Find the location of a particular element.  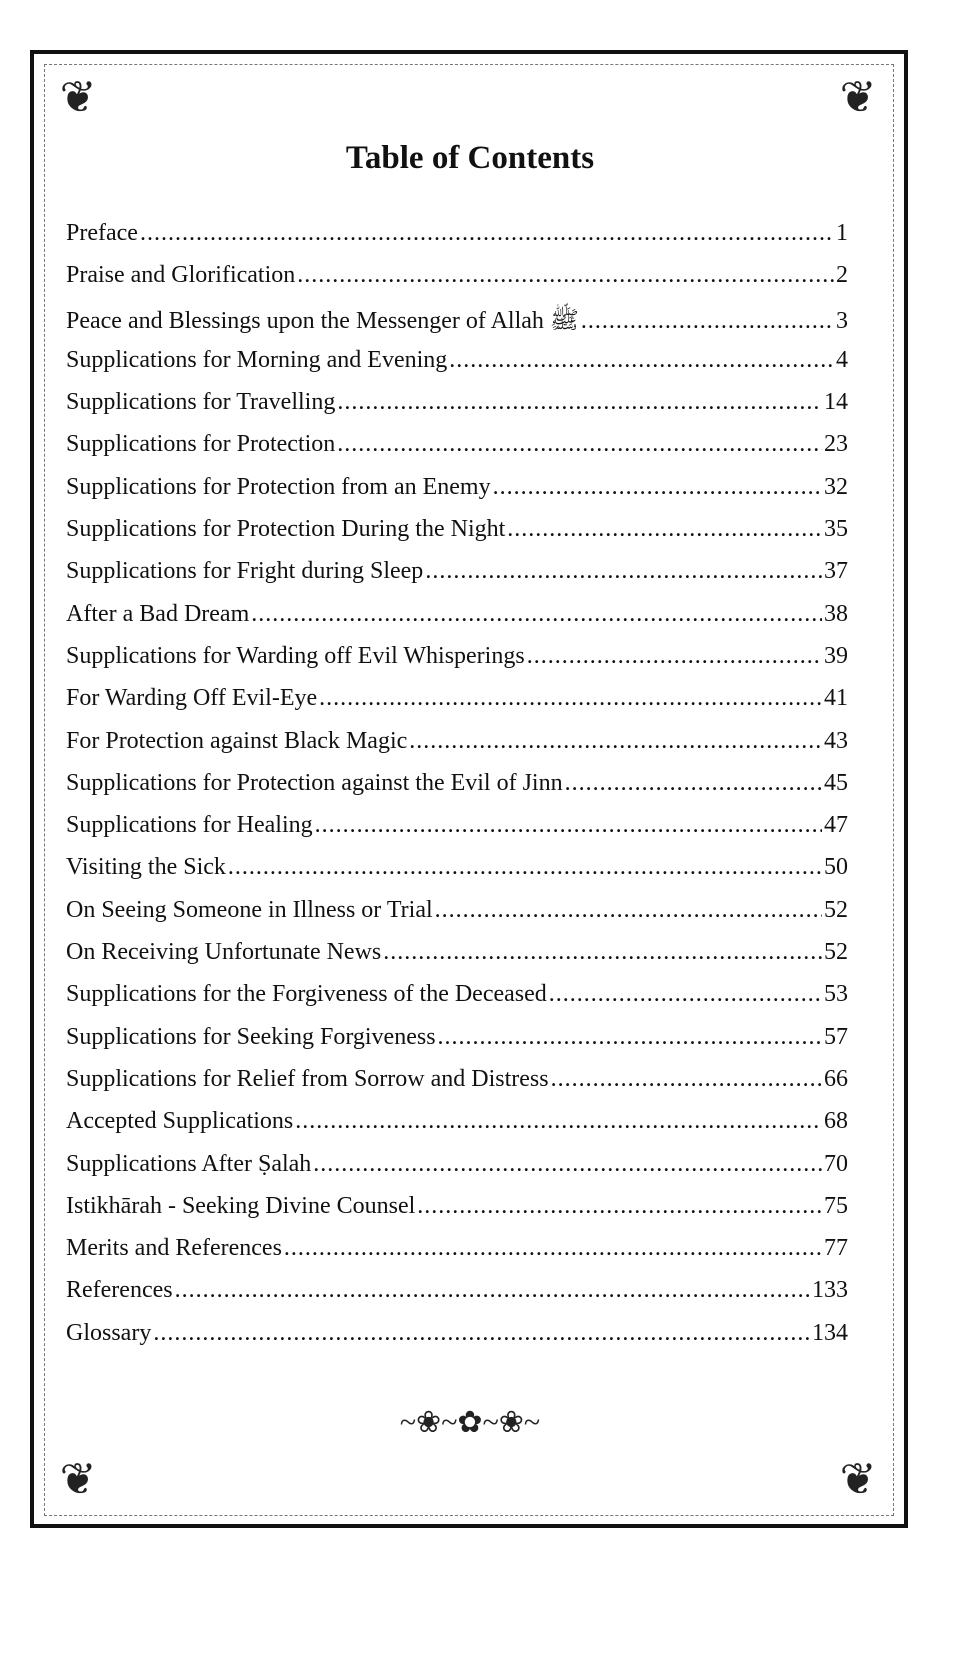

toc-entry-label: On Receiving Unfortunate News is located at coordinates (224, 952).